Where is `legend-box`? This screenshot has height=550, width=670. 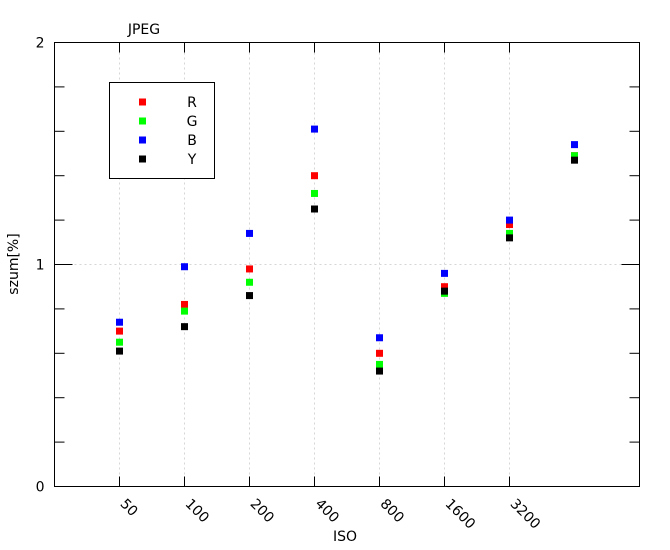
legend-box is located at coordinates (162, 130).